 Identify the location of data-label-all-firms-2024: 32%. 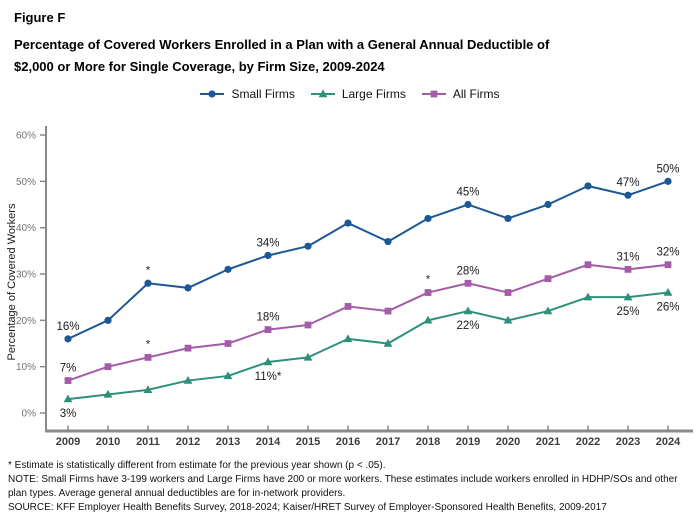
(667, 253).